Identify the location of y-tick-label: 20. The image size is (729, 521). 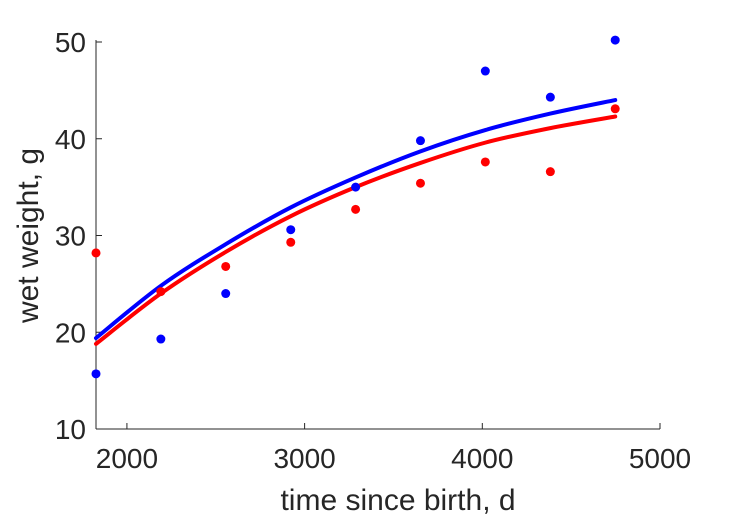
(70, 332).